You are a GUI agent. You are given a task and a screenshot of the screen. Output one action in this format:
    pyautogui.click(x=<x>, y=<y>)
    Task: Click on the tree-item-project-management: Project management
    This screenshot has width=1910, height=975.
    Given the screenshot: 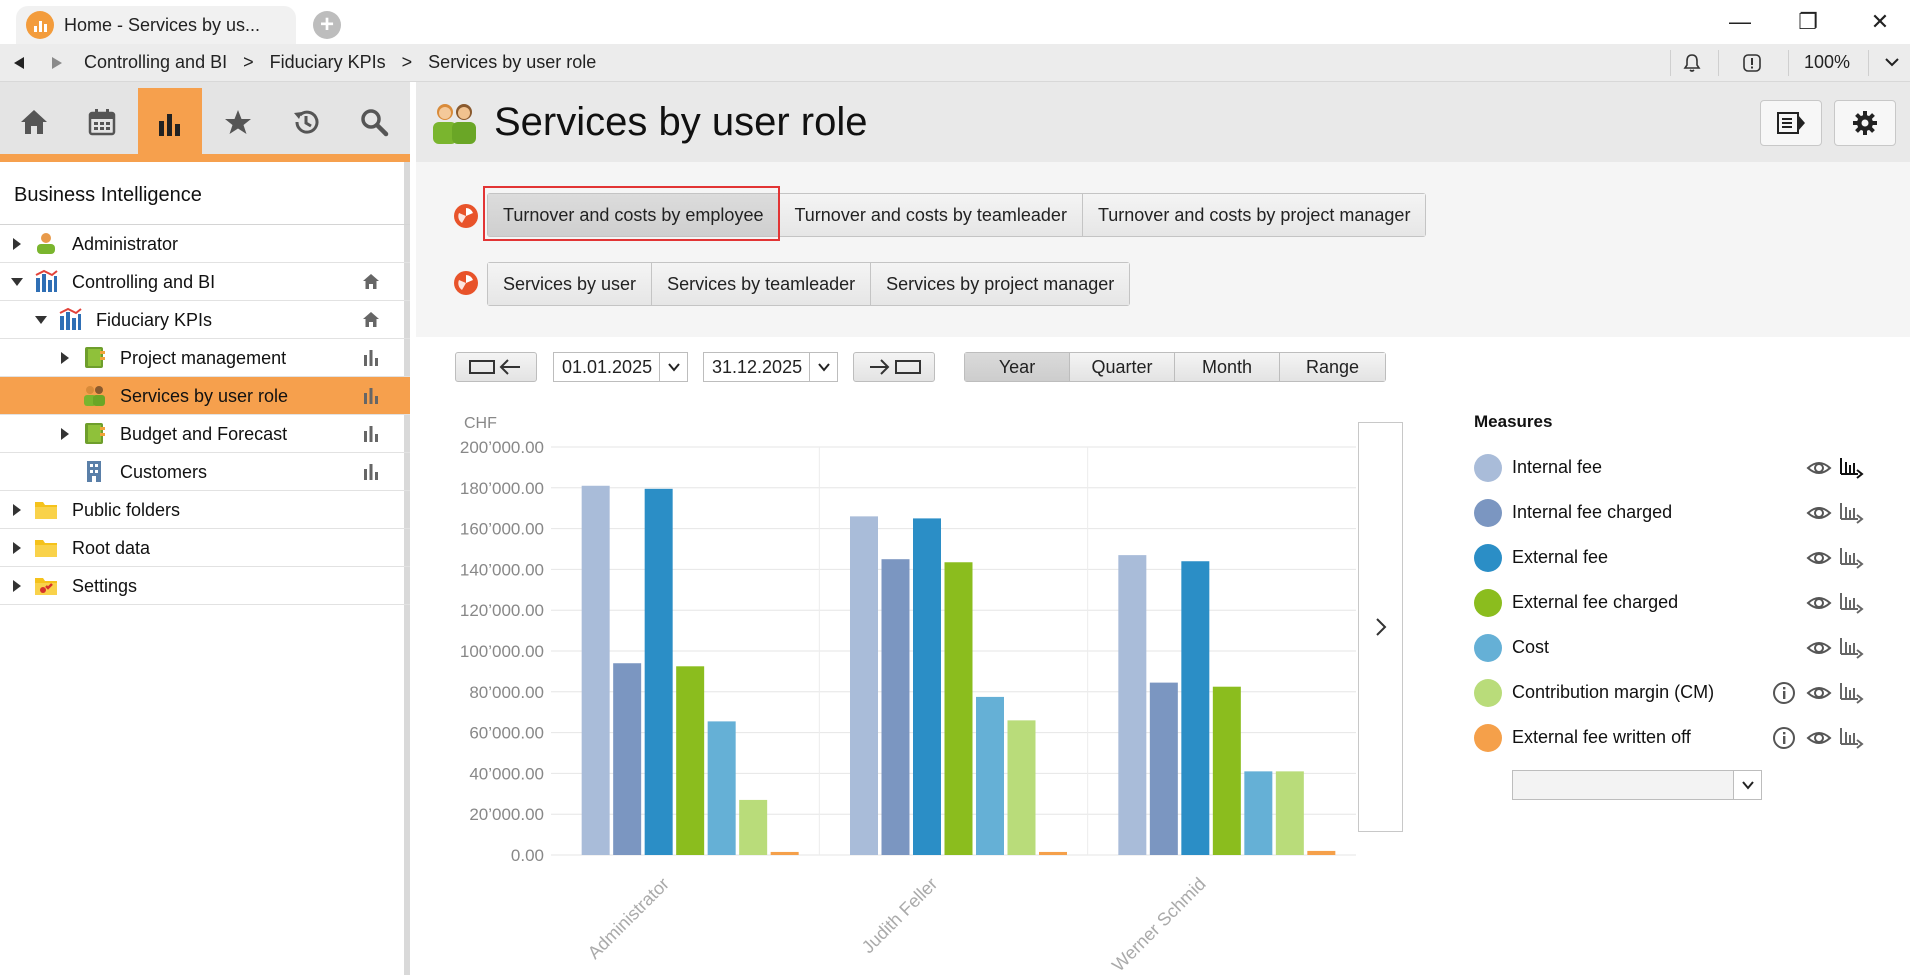 What is the action you would take?
    pyautogui.click(x=205, y=358)
    